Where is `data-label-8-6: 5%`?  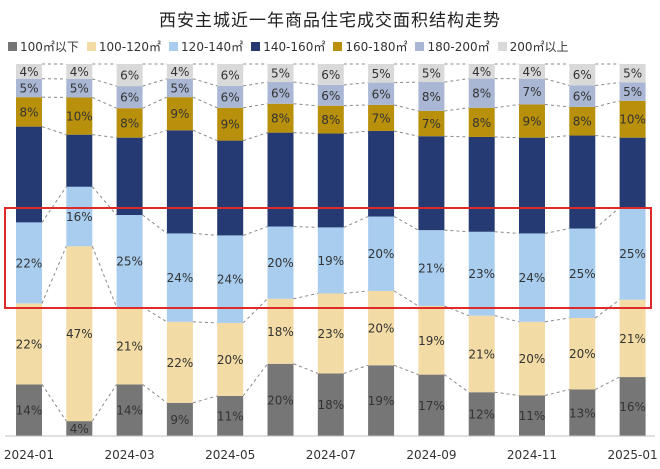 data-label-8-6: 5% is located at coordinates (431, 74).